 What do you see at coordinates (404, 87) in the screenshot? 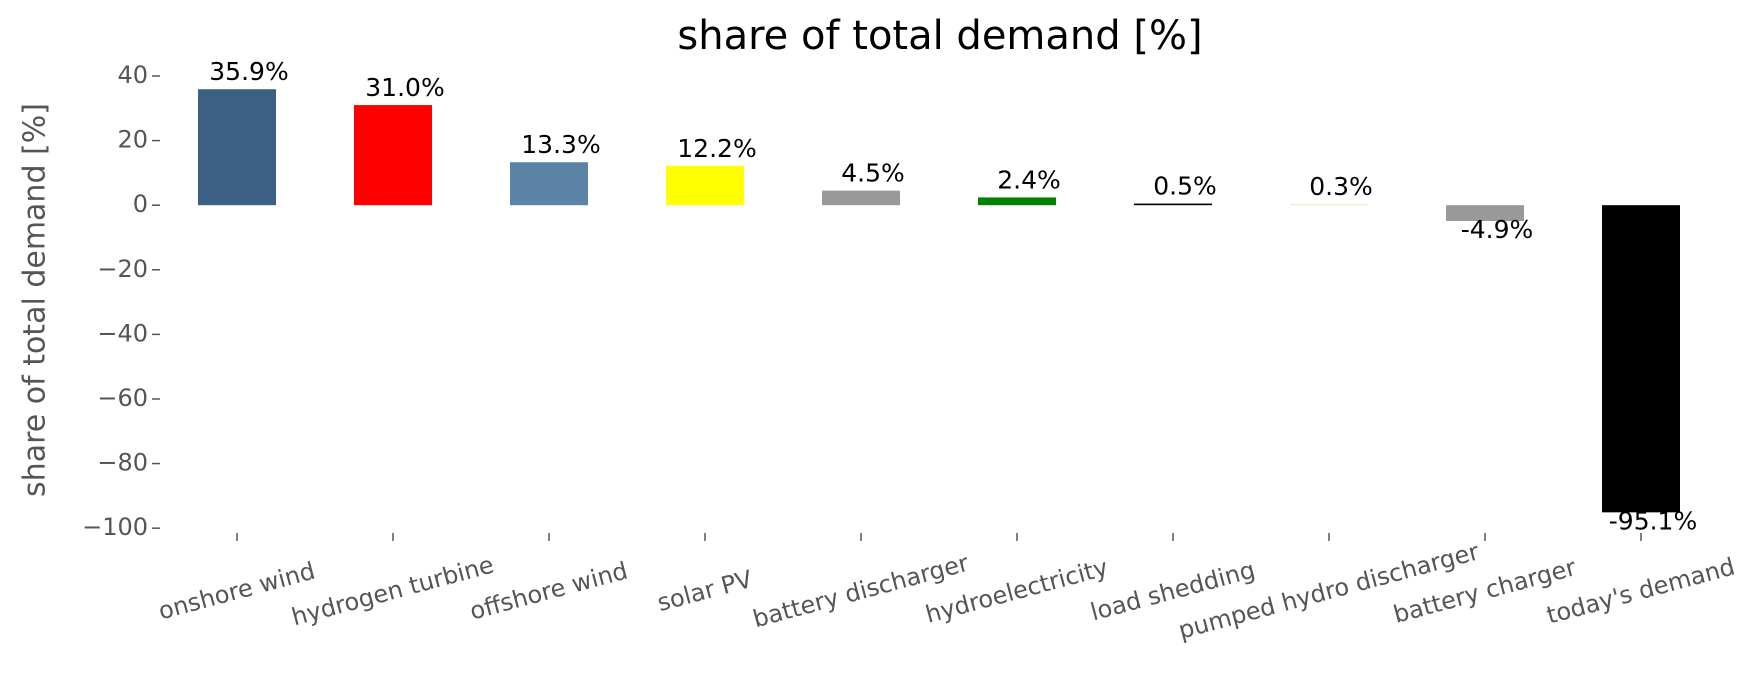
I see `value-label: 31.0%` at bounding box center [404, 87].